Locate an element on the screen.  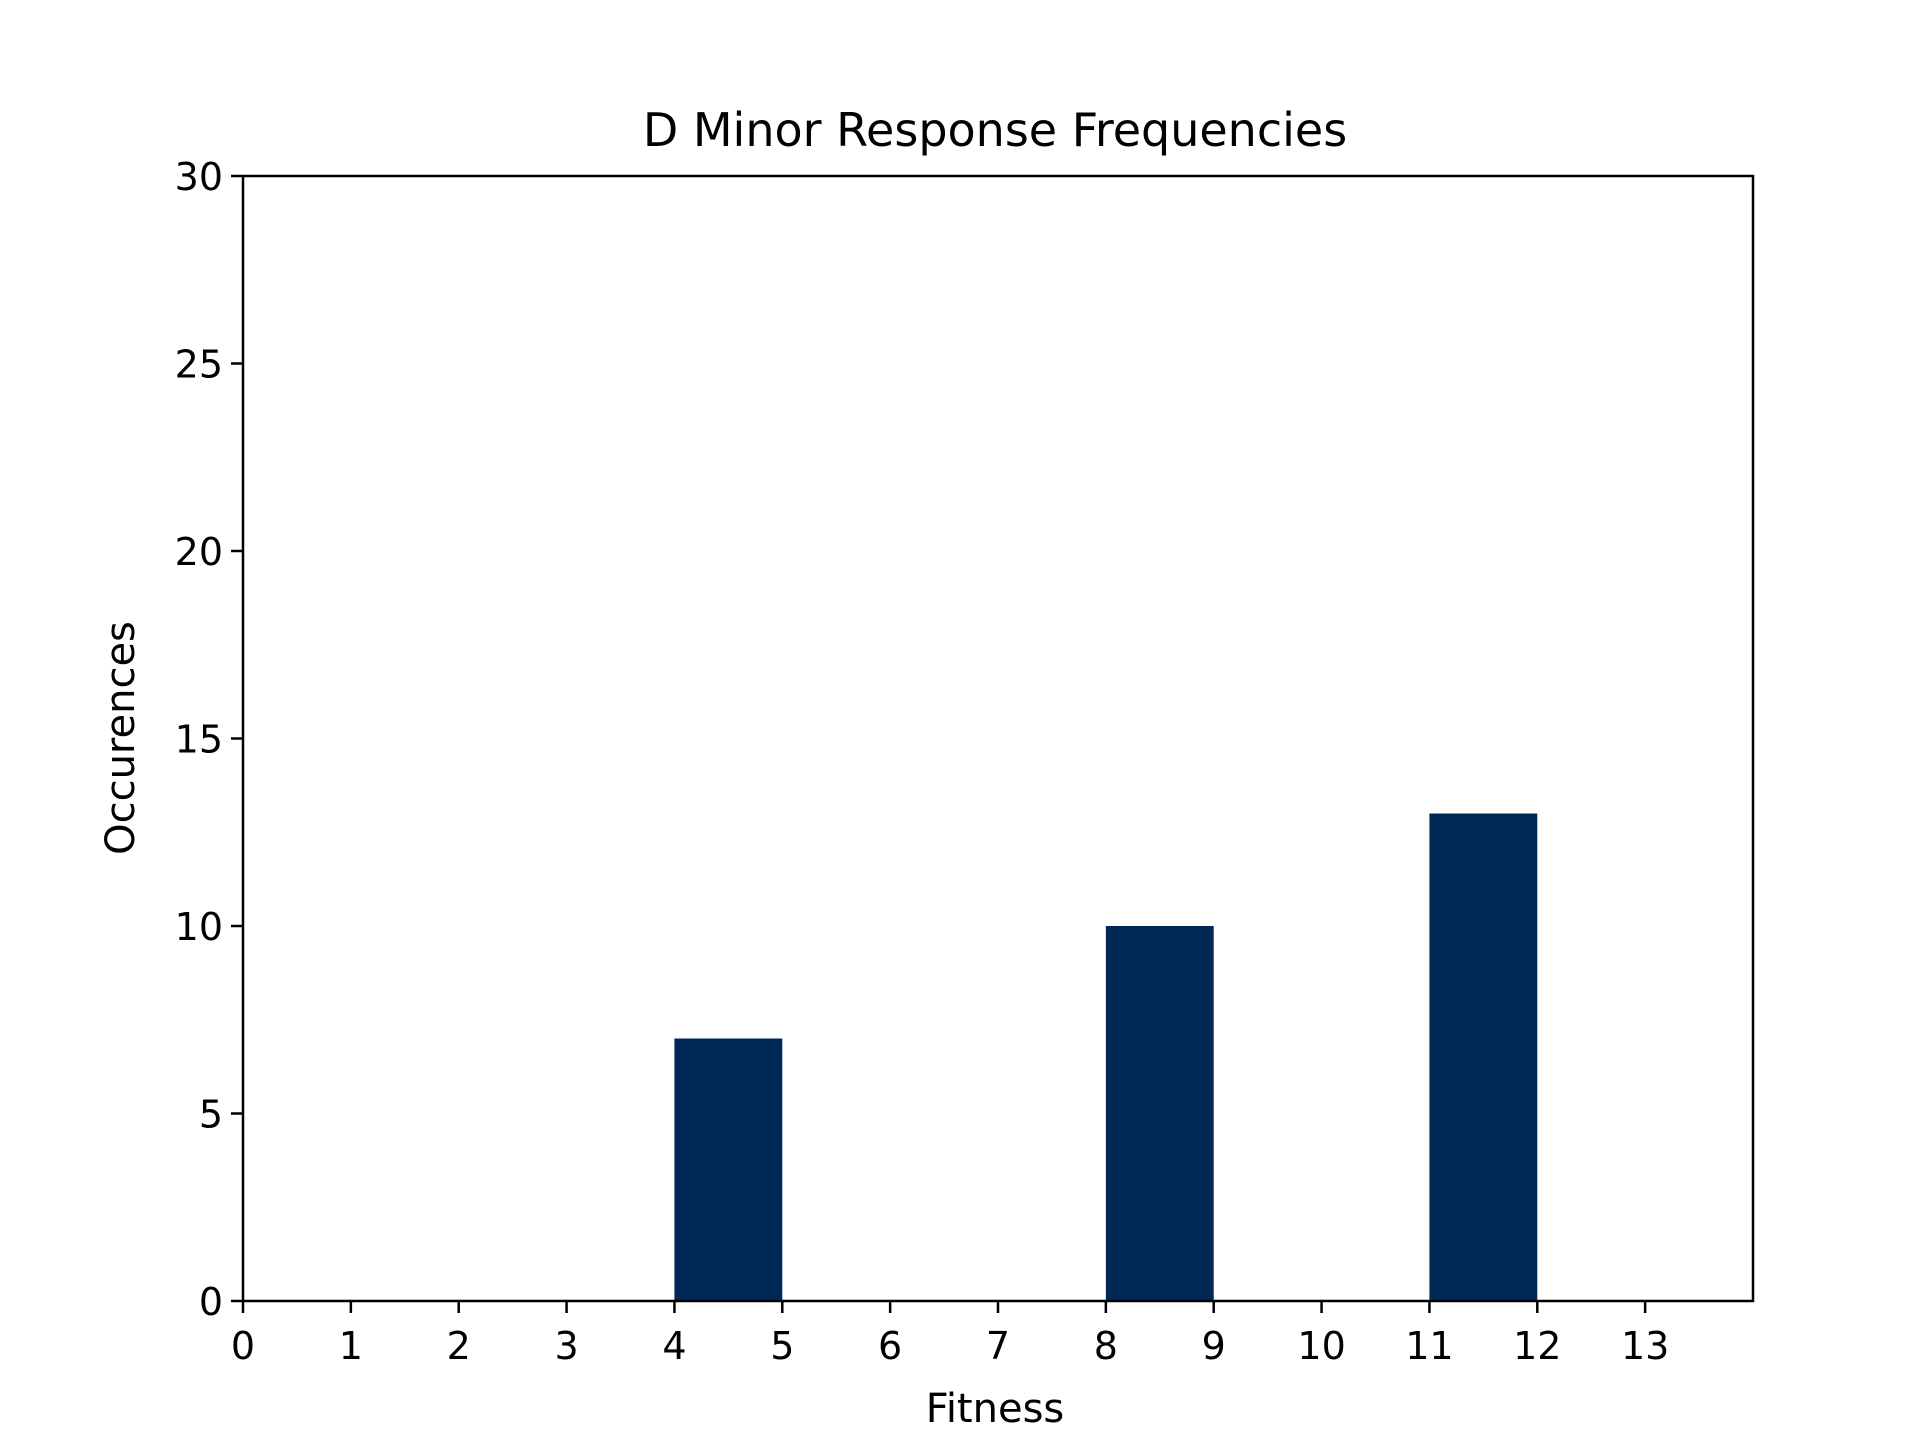
y-tick-label-3: 15 is located at coordinates (199, 740).